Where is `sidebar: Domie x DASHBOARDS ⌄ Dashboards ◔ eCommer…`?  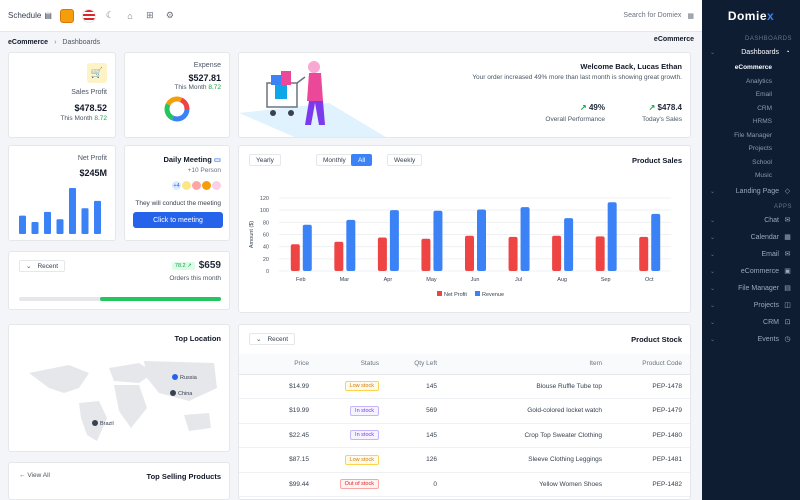 sidebar: Domie x DASHBOARDS ⌄ Dashboards ◔ eCommer… is located at coordinates (751, 250).